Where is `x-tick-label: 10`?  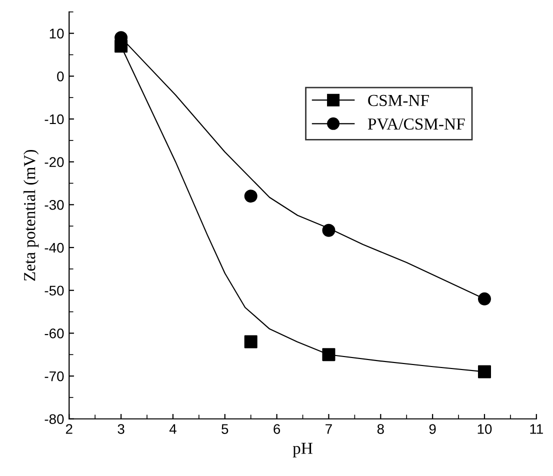 x-tick-label: 10 is located at coordinates (485, 429).